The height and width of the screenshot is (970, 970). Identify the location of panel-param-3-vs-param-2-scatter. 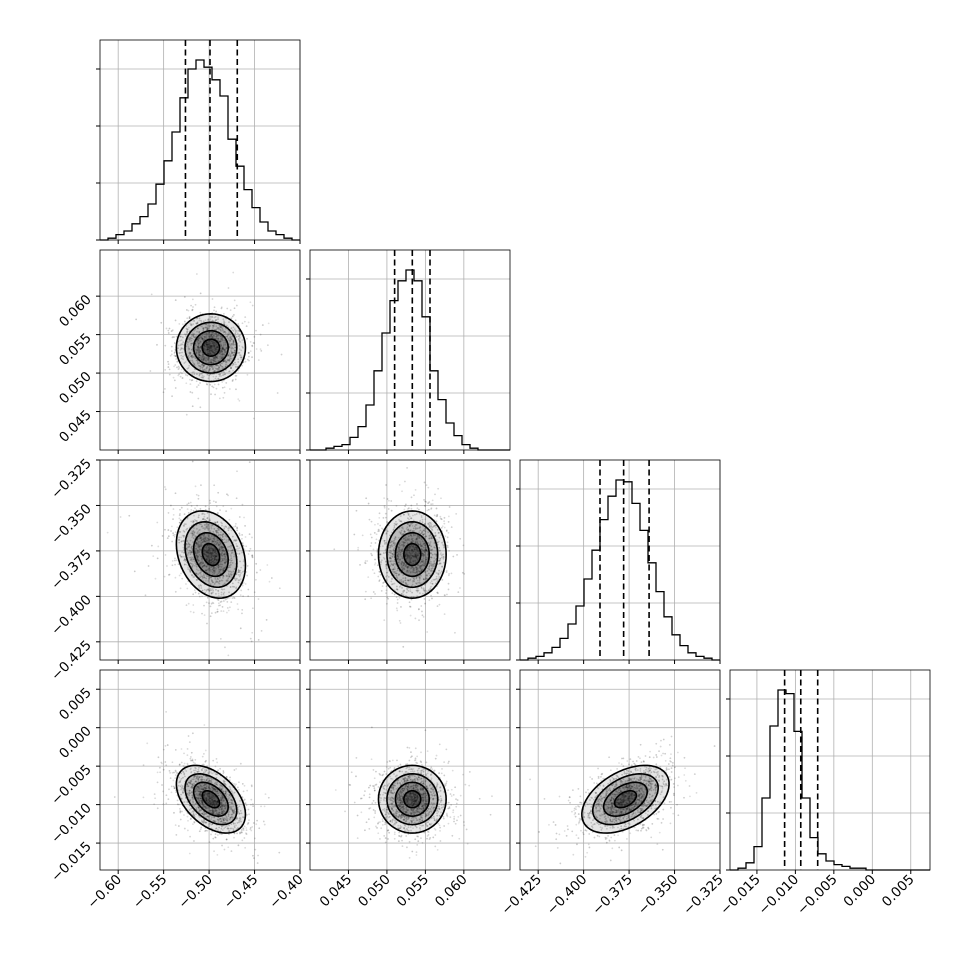
(399, 557).